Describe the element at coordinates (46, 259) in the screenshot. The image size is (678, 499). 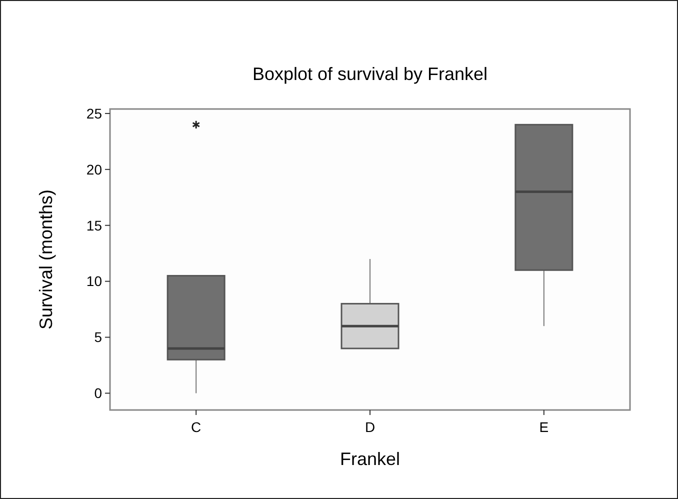
I see `y-axis-title: Survival (months)` at that location.